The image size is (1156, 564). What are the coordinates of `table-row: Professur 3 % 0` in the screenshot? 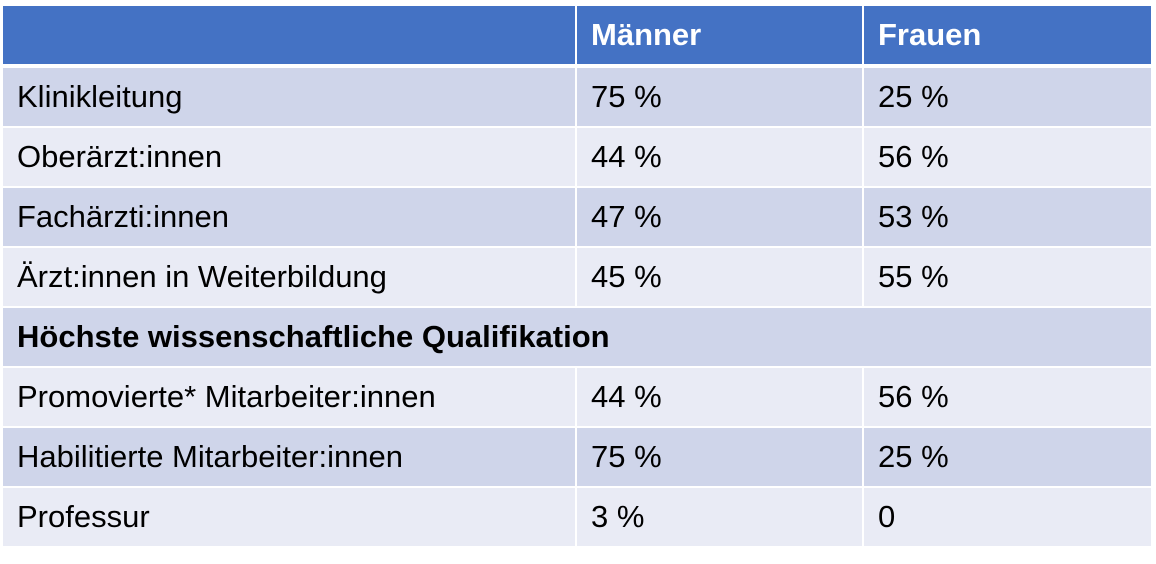 It's located at (577, 517).